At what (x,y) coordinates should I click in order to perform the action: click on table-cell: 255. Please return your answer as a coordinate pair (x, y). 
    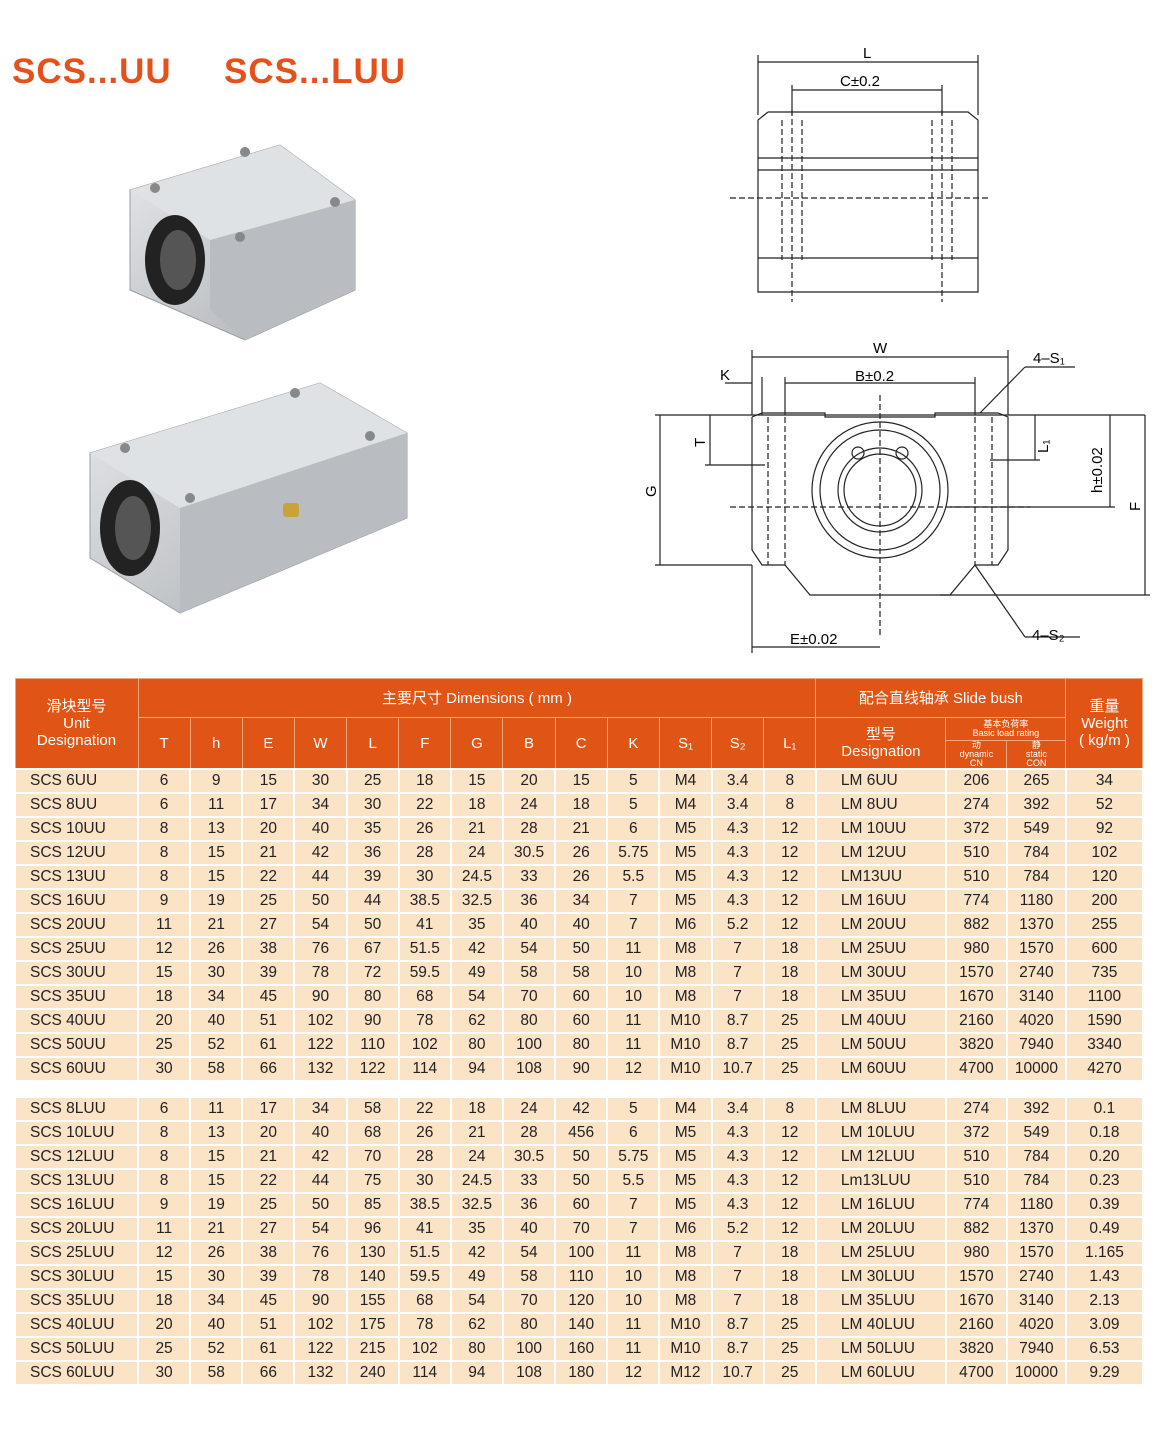
    Looking at the image, I should click on (1104, 925).